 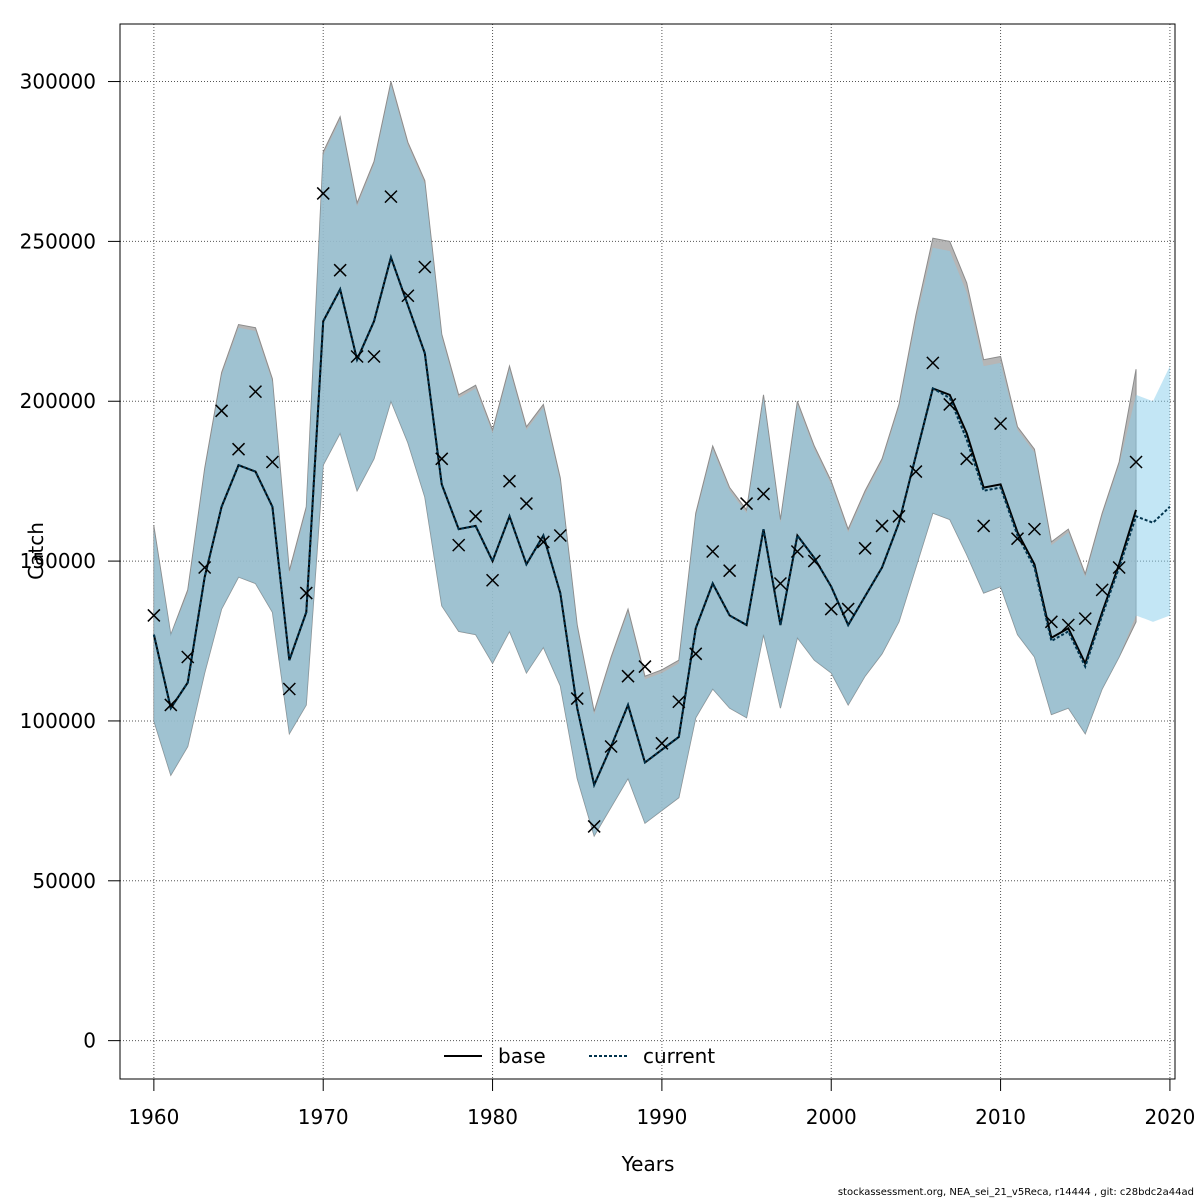 I want to click on x-axis-title: Years, so click(x=648, y=1164).